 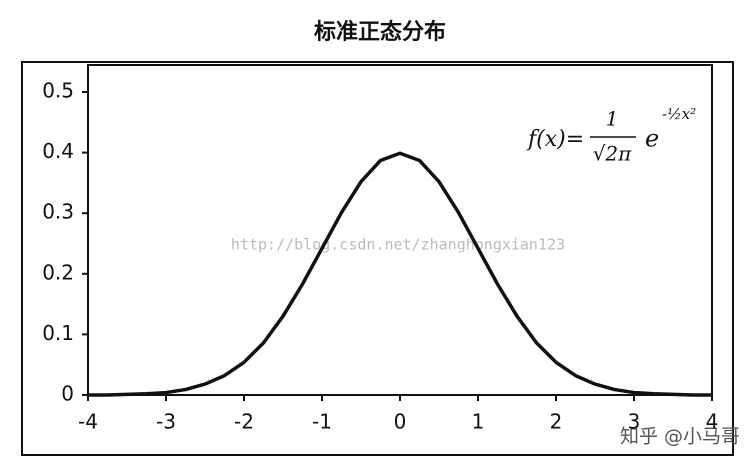 What do you see at coordinates (166, 422) in the screenshot?
I see `x-tick-label: -3` at bounding box center [166, 422].